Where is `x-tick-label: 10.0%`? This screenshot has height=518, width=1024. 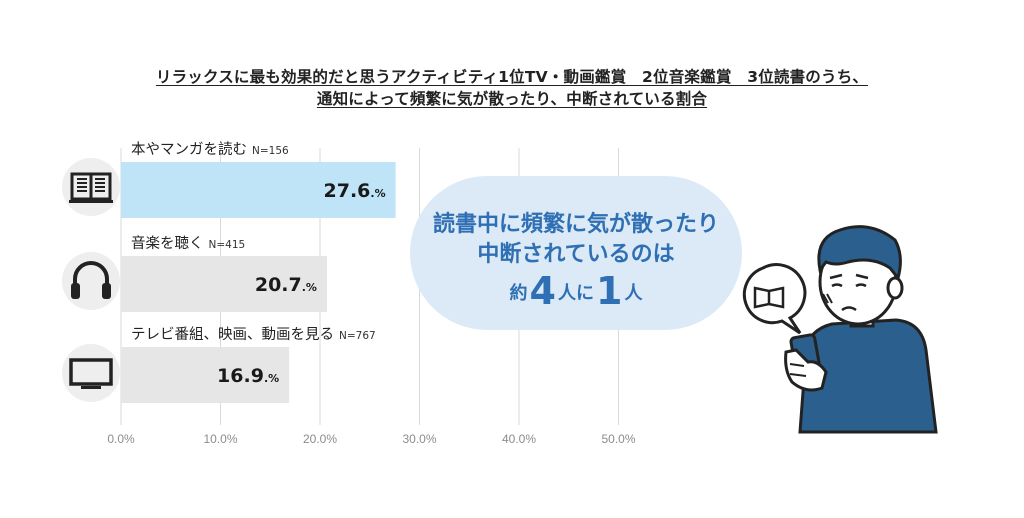
x-tick-label: 10.0% is located at coordinates (220, 439).